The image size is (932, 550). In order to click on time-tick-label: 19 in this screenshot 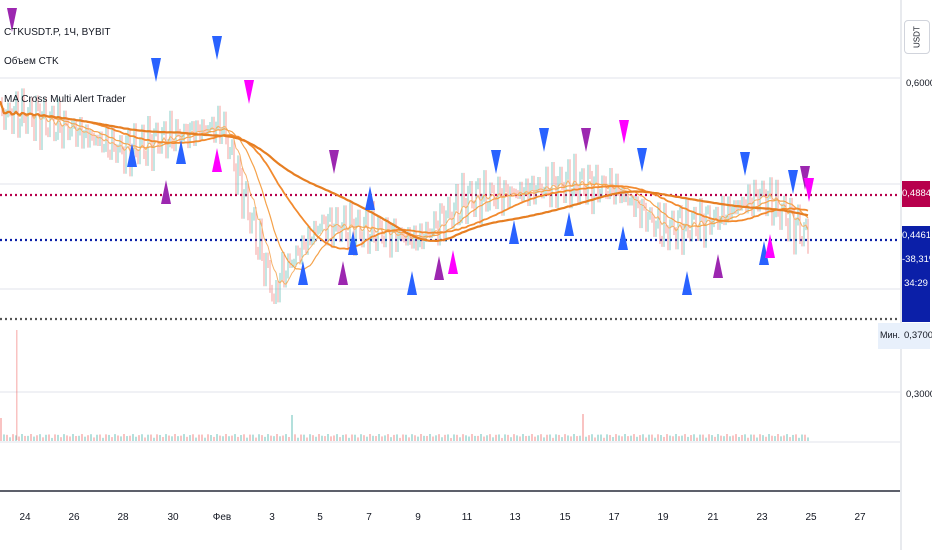, I will do `click(663, 517)`.